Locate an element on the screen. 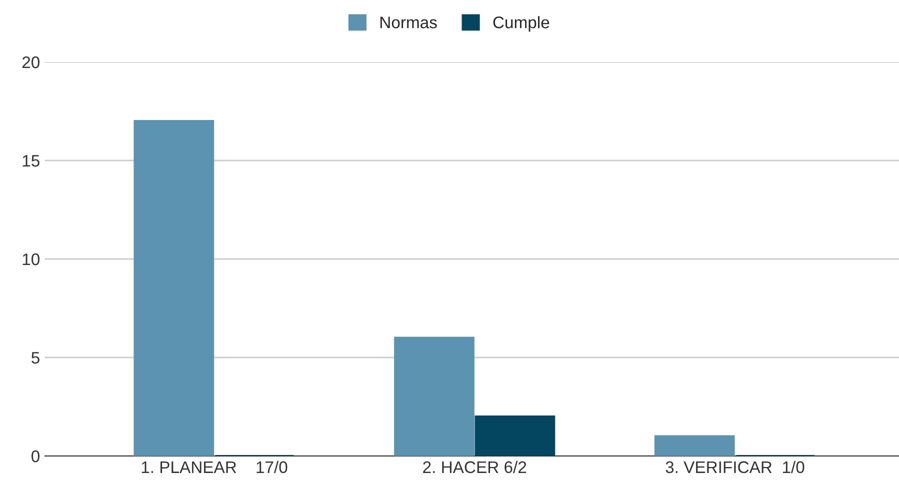  legend-label: Cumple is located at coordinates (521, 24).